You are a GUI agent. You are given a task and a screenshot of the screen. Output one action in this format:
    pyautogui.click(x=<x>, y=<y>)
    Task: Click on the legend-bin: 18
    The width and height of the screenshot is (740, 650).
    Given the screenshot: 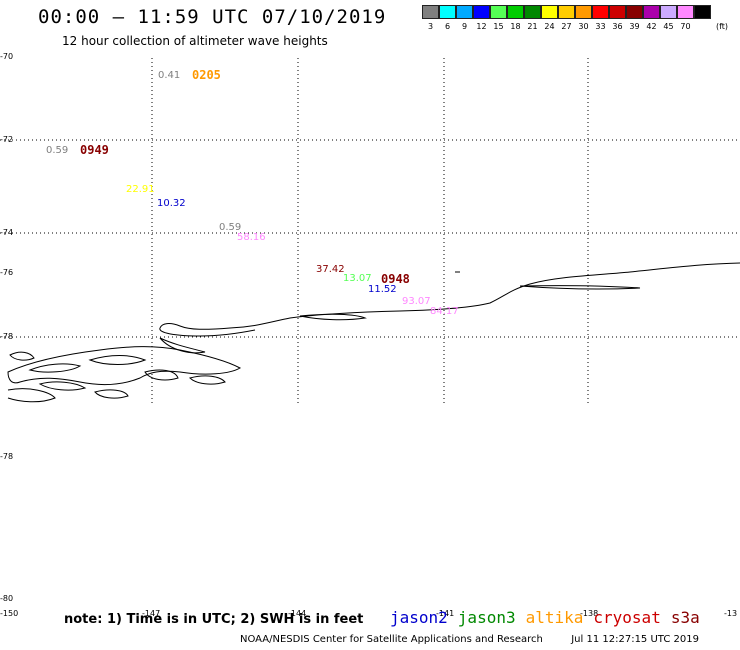 What is the action you would take?
    pyautogui.click(x=515, y=18)
    